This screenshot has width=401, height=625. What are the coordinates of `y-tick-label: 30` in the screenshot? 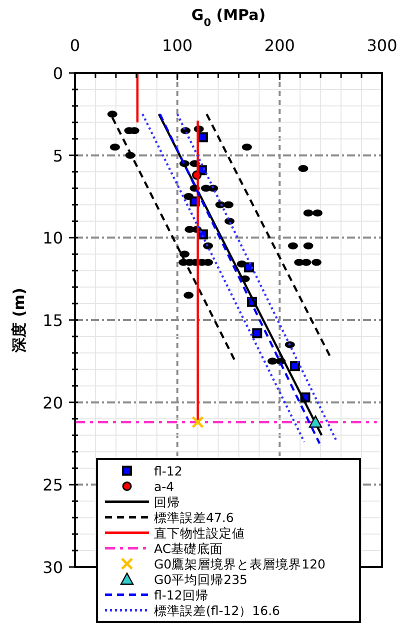 It's located at (52, 567).